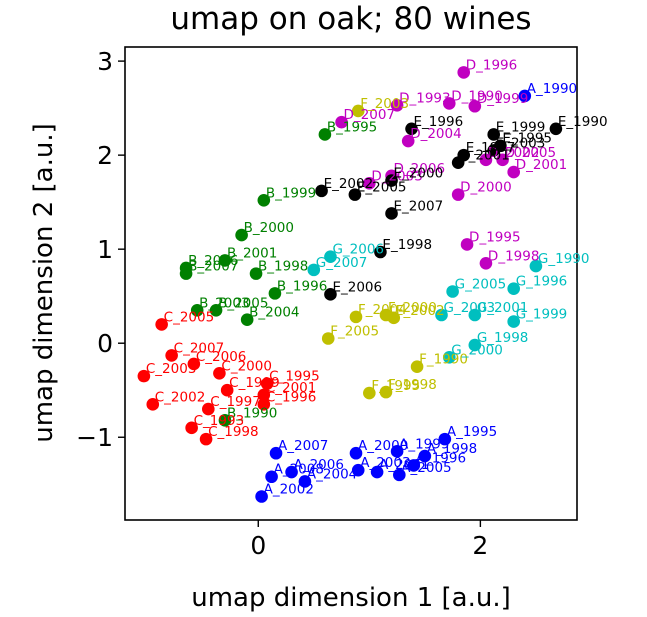 This screenshot has width=647, height=617. Describe the element at coordinates (289, 489) in the screenshot. I see `data-point-label: A_2002` at that location.